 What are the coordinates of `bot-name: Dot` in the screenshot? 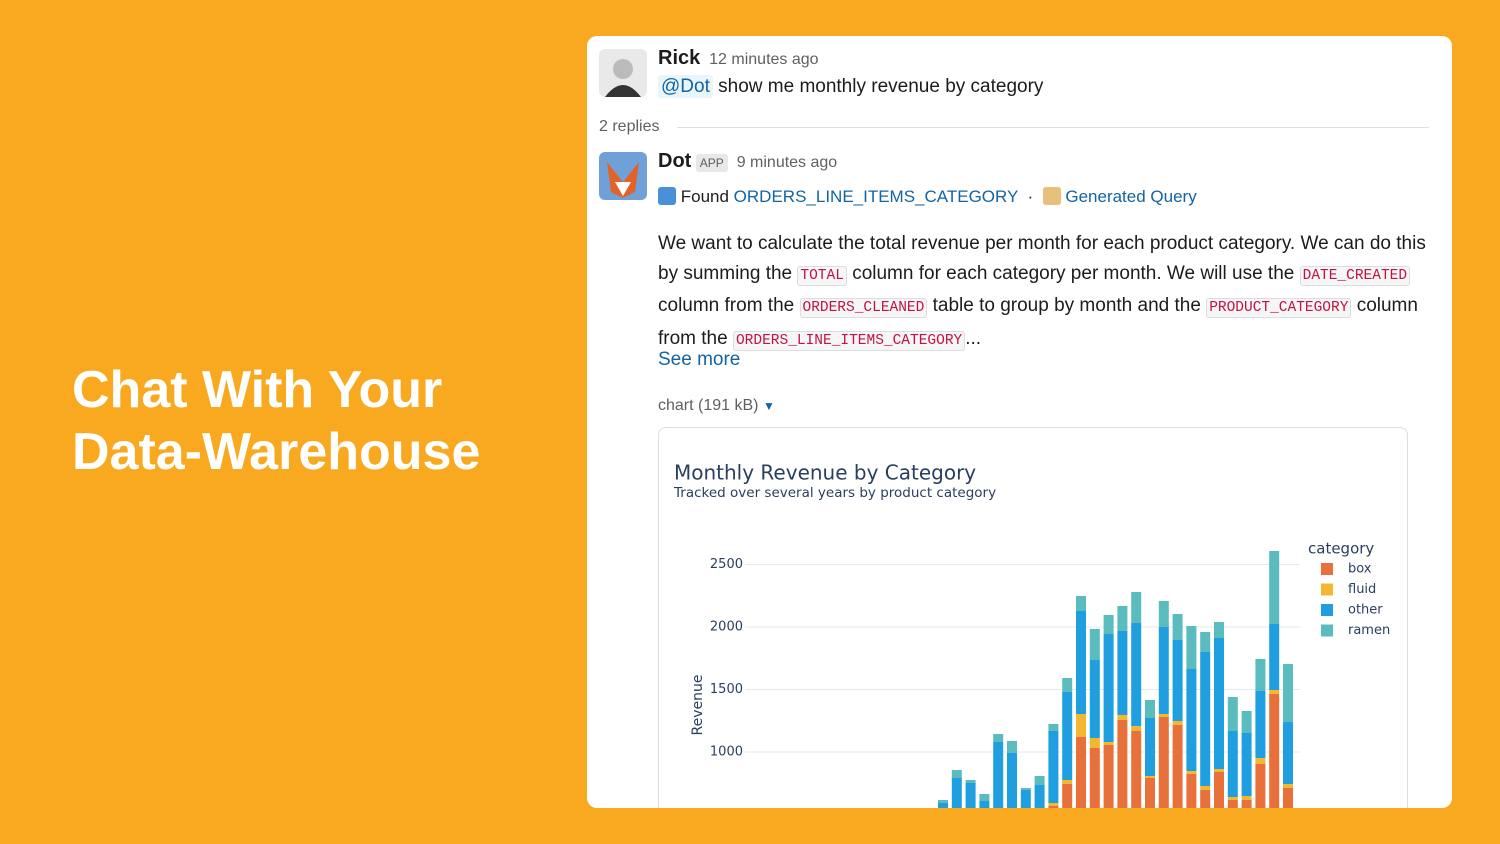 It's located at (675, 161).